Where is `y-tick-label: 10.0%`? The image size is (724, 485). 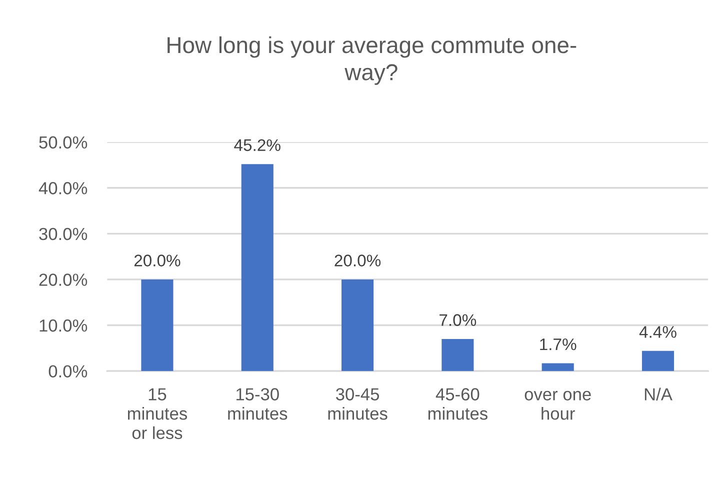
y-tick-label: 10.0% is located at coordinates (64, 325).